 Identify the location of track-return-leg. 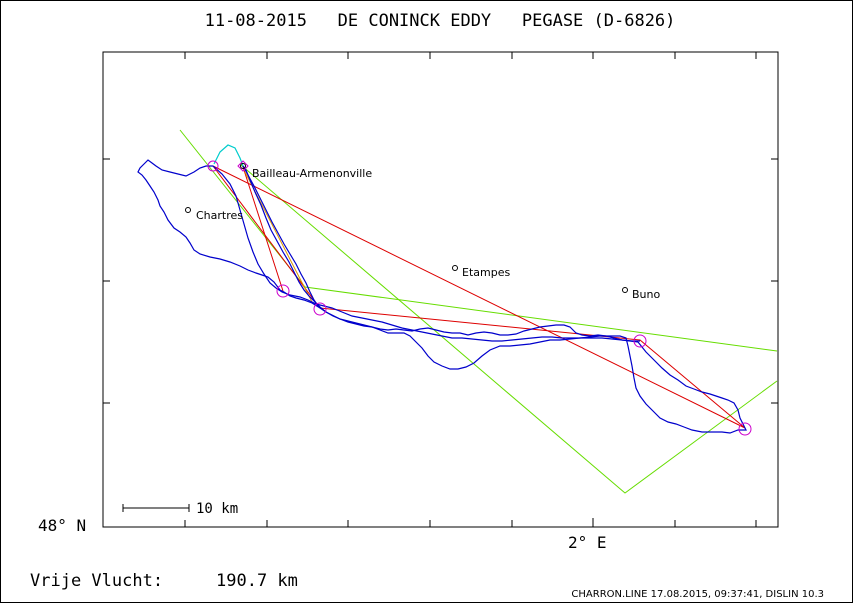
(426, 253).